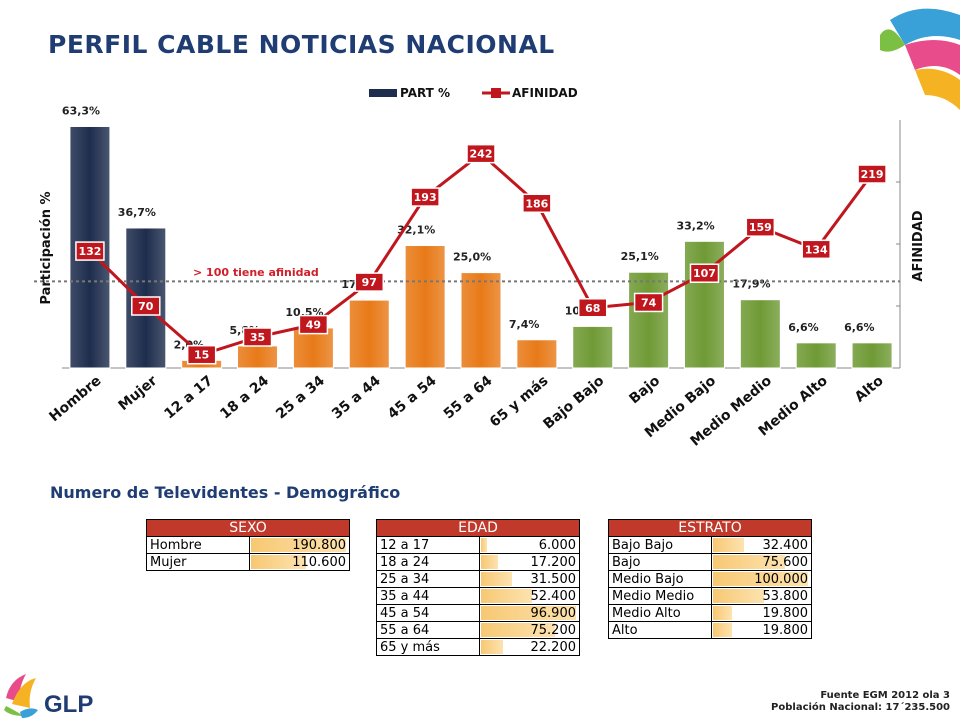  I want to click on logo-text: GLP, so click(68, 704).